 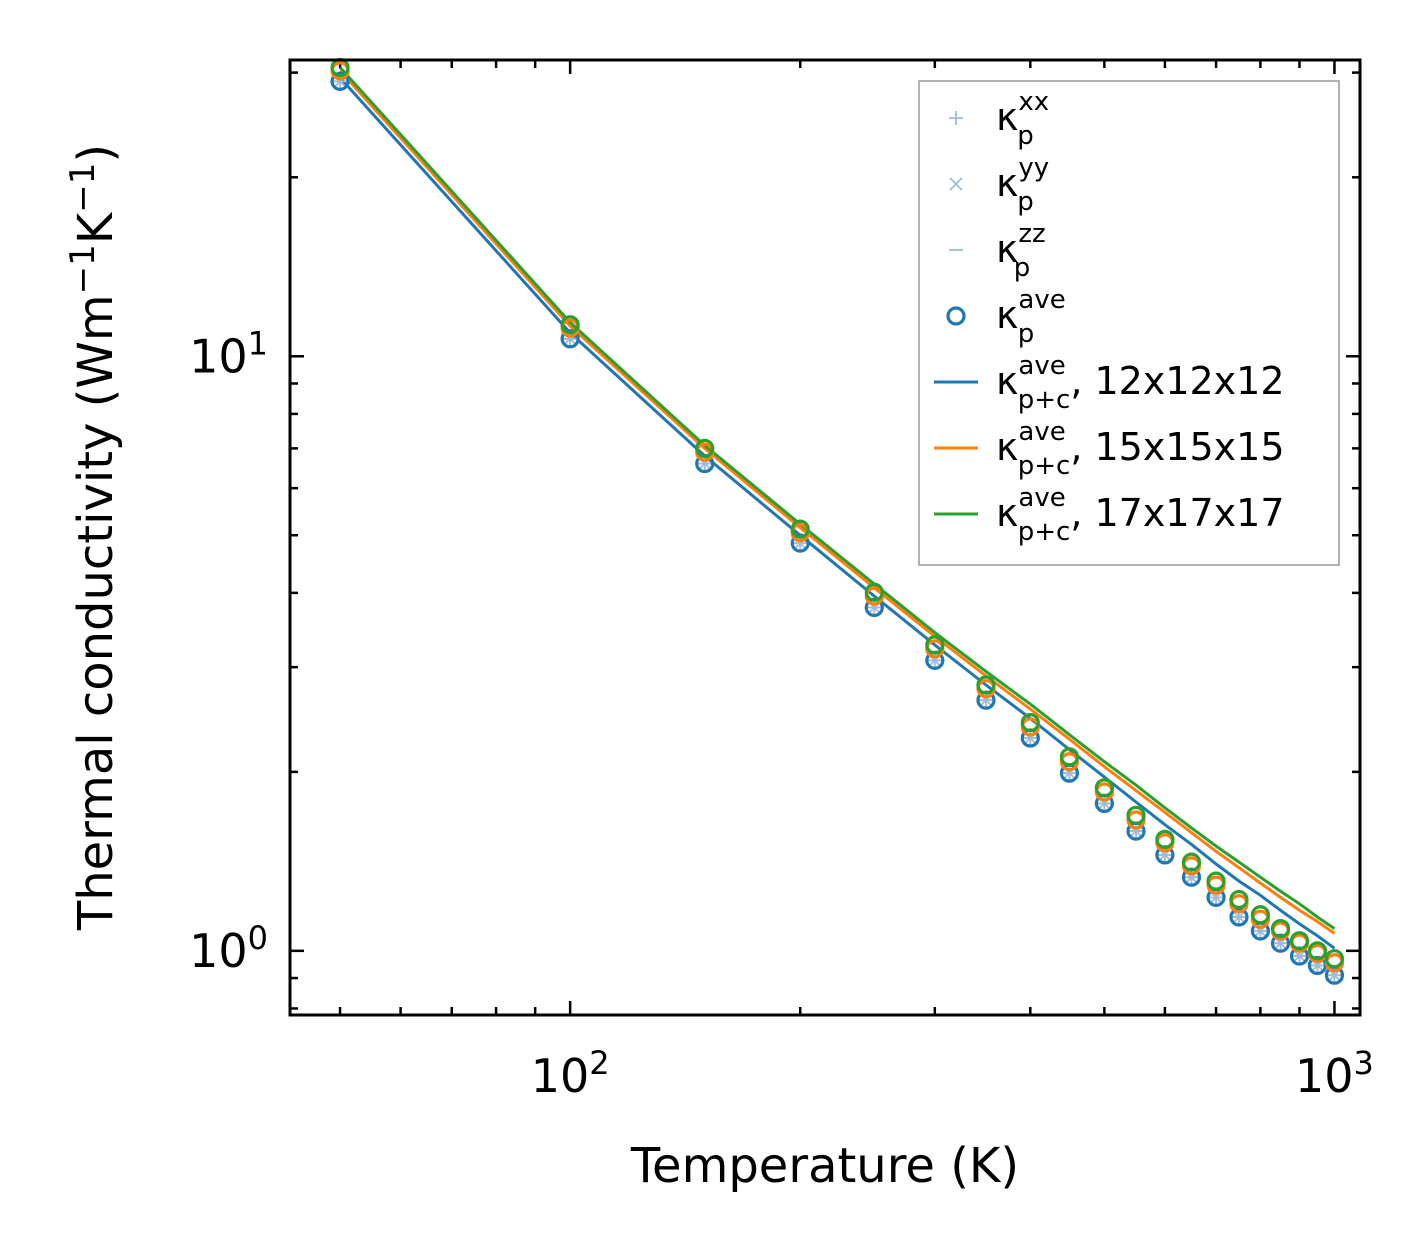 I want to click on legend-entry-line-15x15x15: κave p+c, 15x15x15, so click(x=1109, y=449).